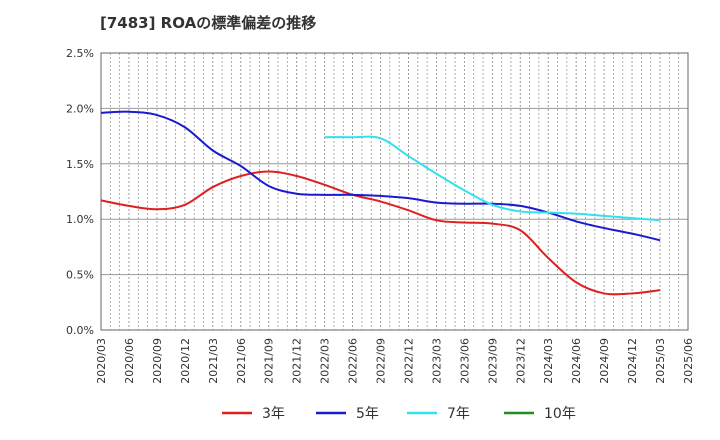 Image resolution: width=720 pixels, height=440 pixels. What do you see at coordinates (688, 361) in the screenshot?
I see `x-tick-label: 2025/06` at bounding box center [688, 361].